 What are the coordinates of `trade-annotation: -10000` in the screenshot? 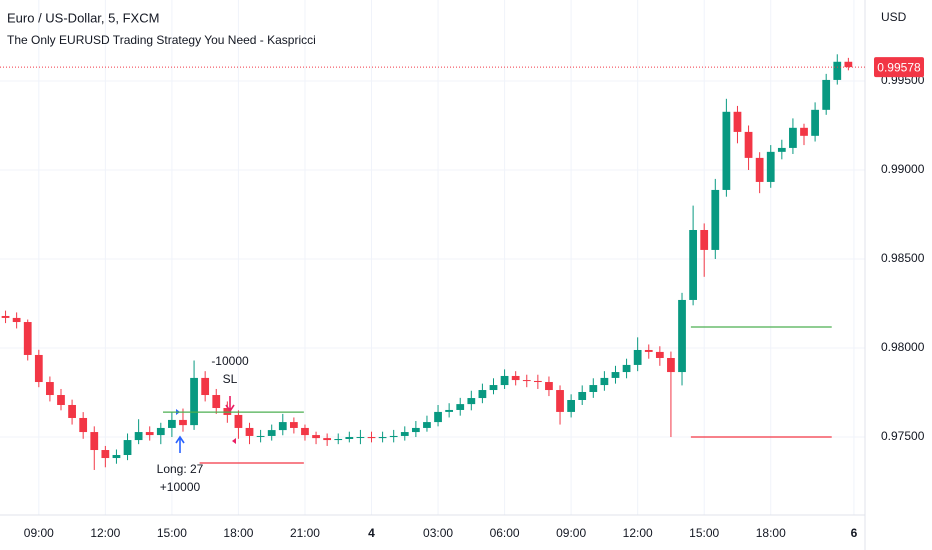 It's located at (230, 361).